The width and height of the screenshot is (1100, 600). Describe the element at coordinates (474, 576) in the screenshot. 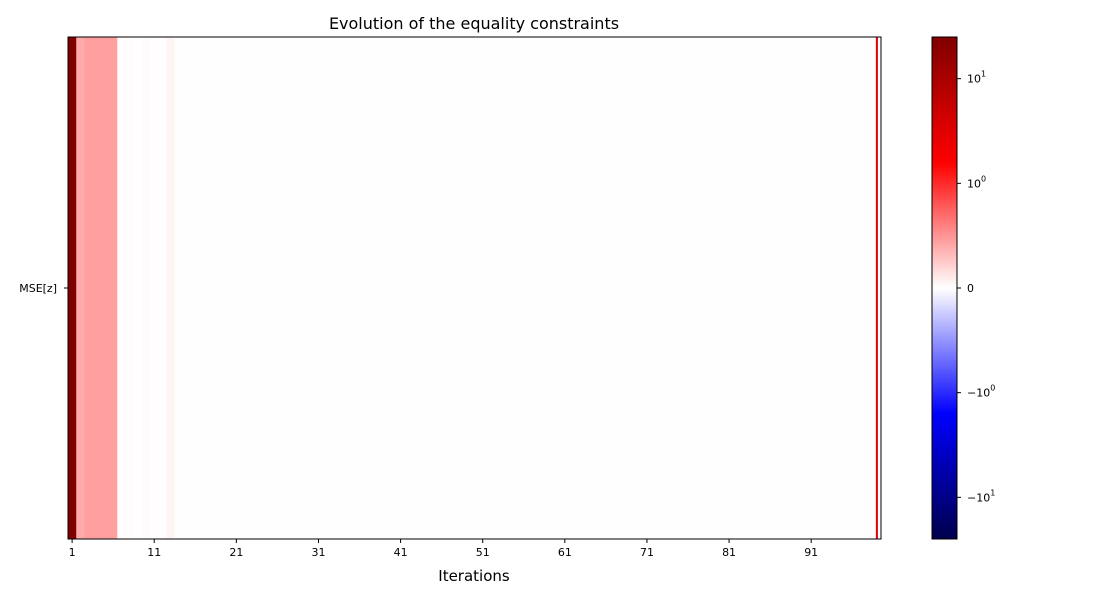

I see `x-axis-label: Iterations` at that location.